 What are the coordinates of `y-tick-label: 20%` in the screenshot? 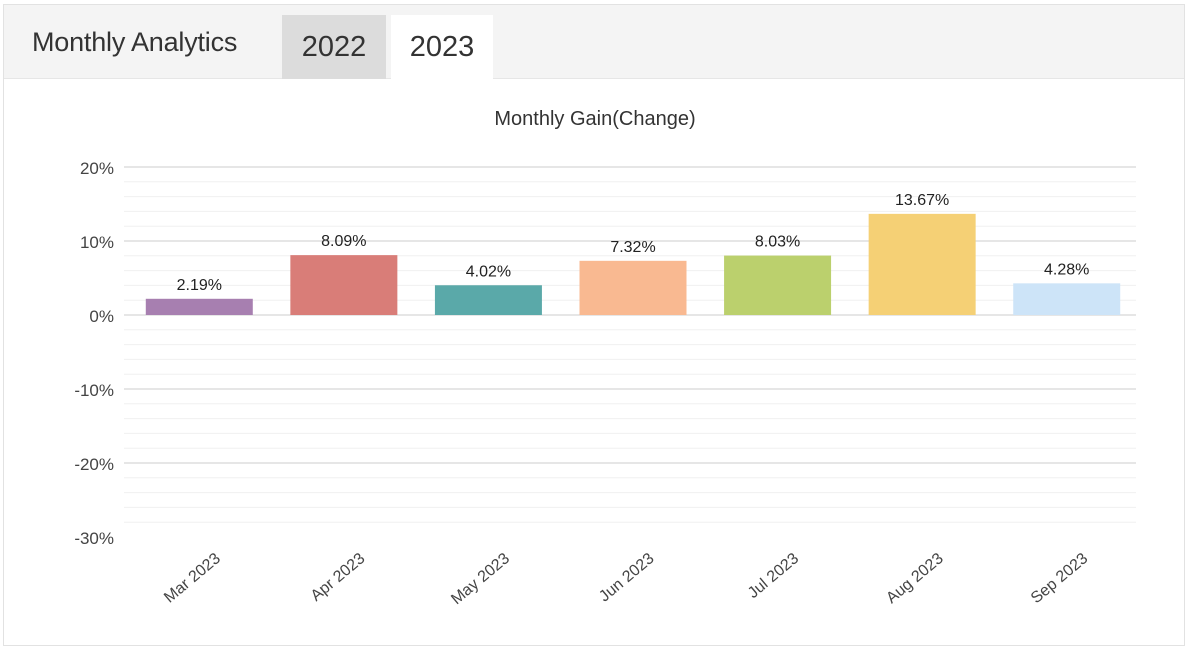 It's located at (97, 168).